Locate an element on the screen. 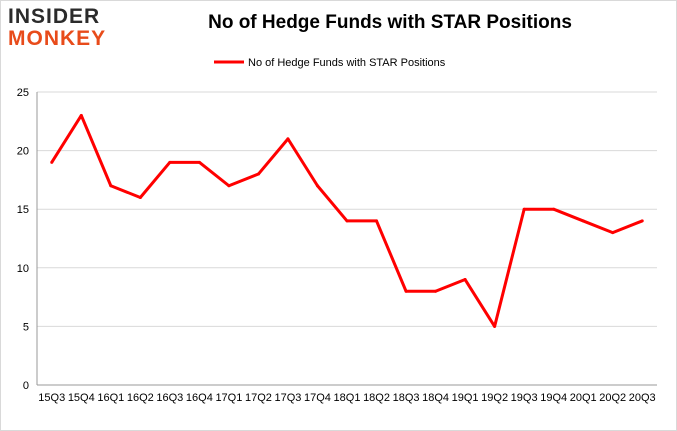 This screenshot has width=677, height=431. logo-line-1: INSIDER is located at coordinates (54, 16).